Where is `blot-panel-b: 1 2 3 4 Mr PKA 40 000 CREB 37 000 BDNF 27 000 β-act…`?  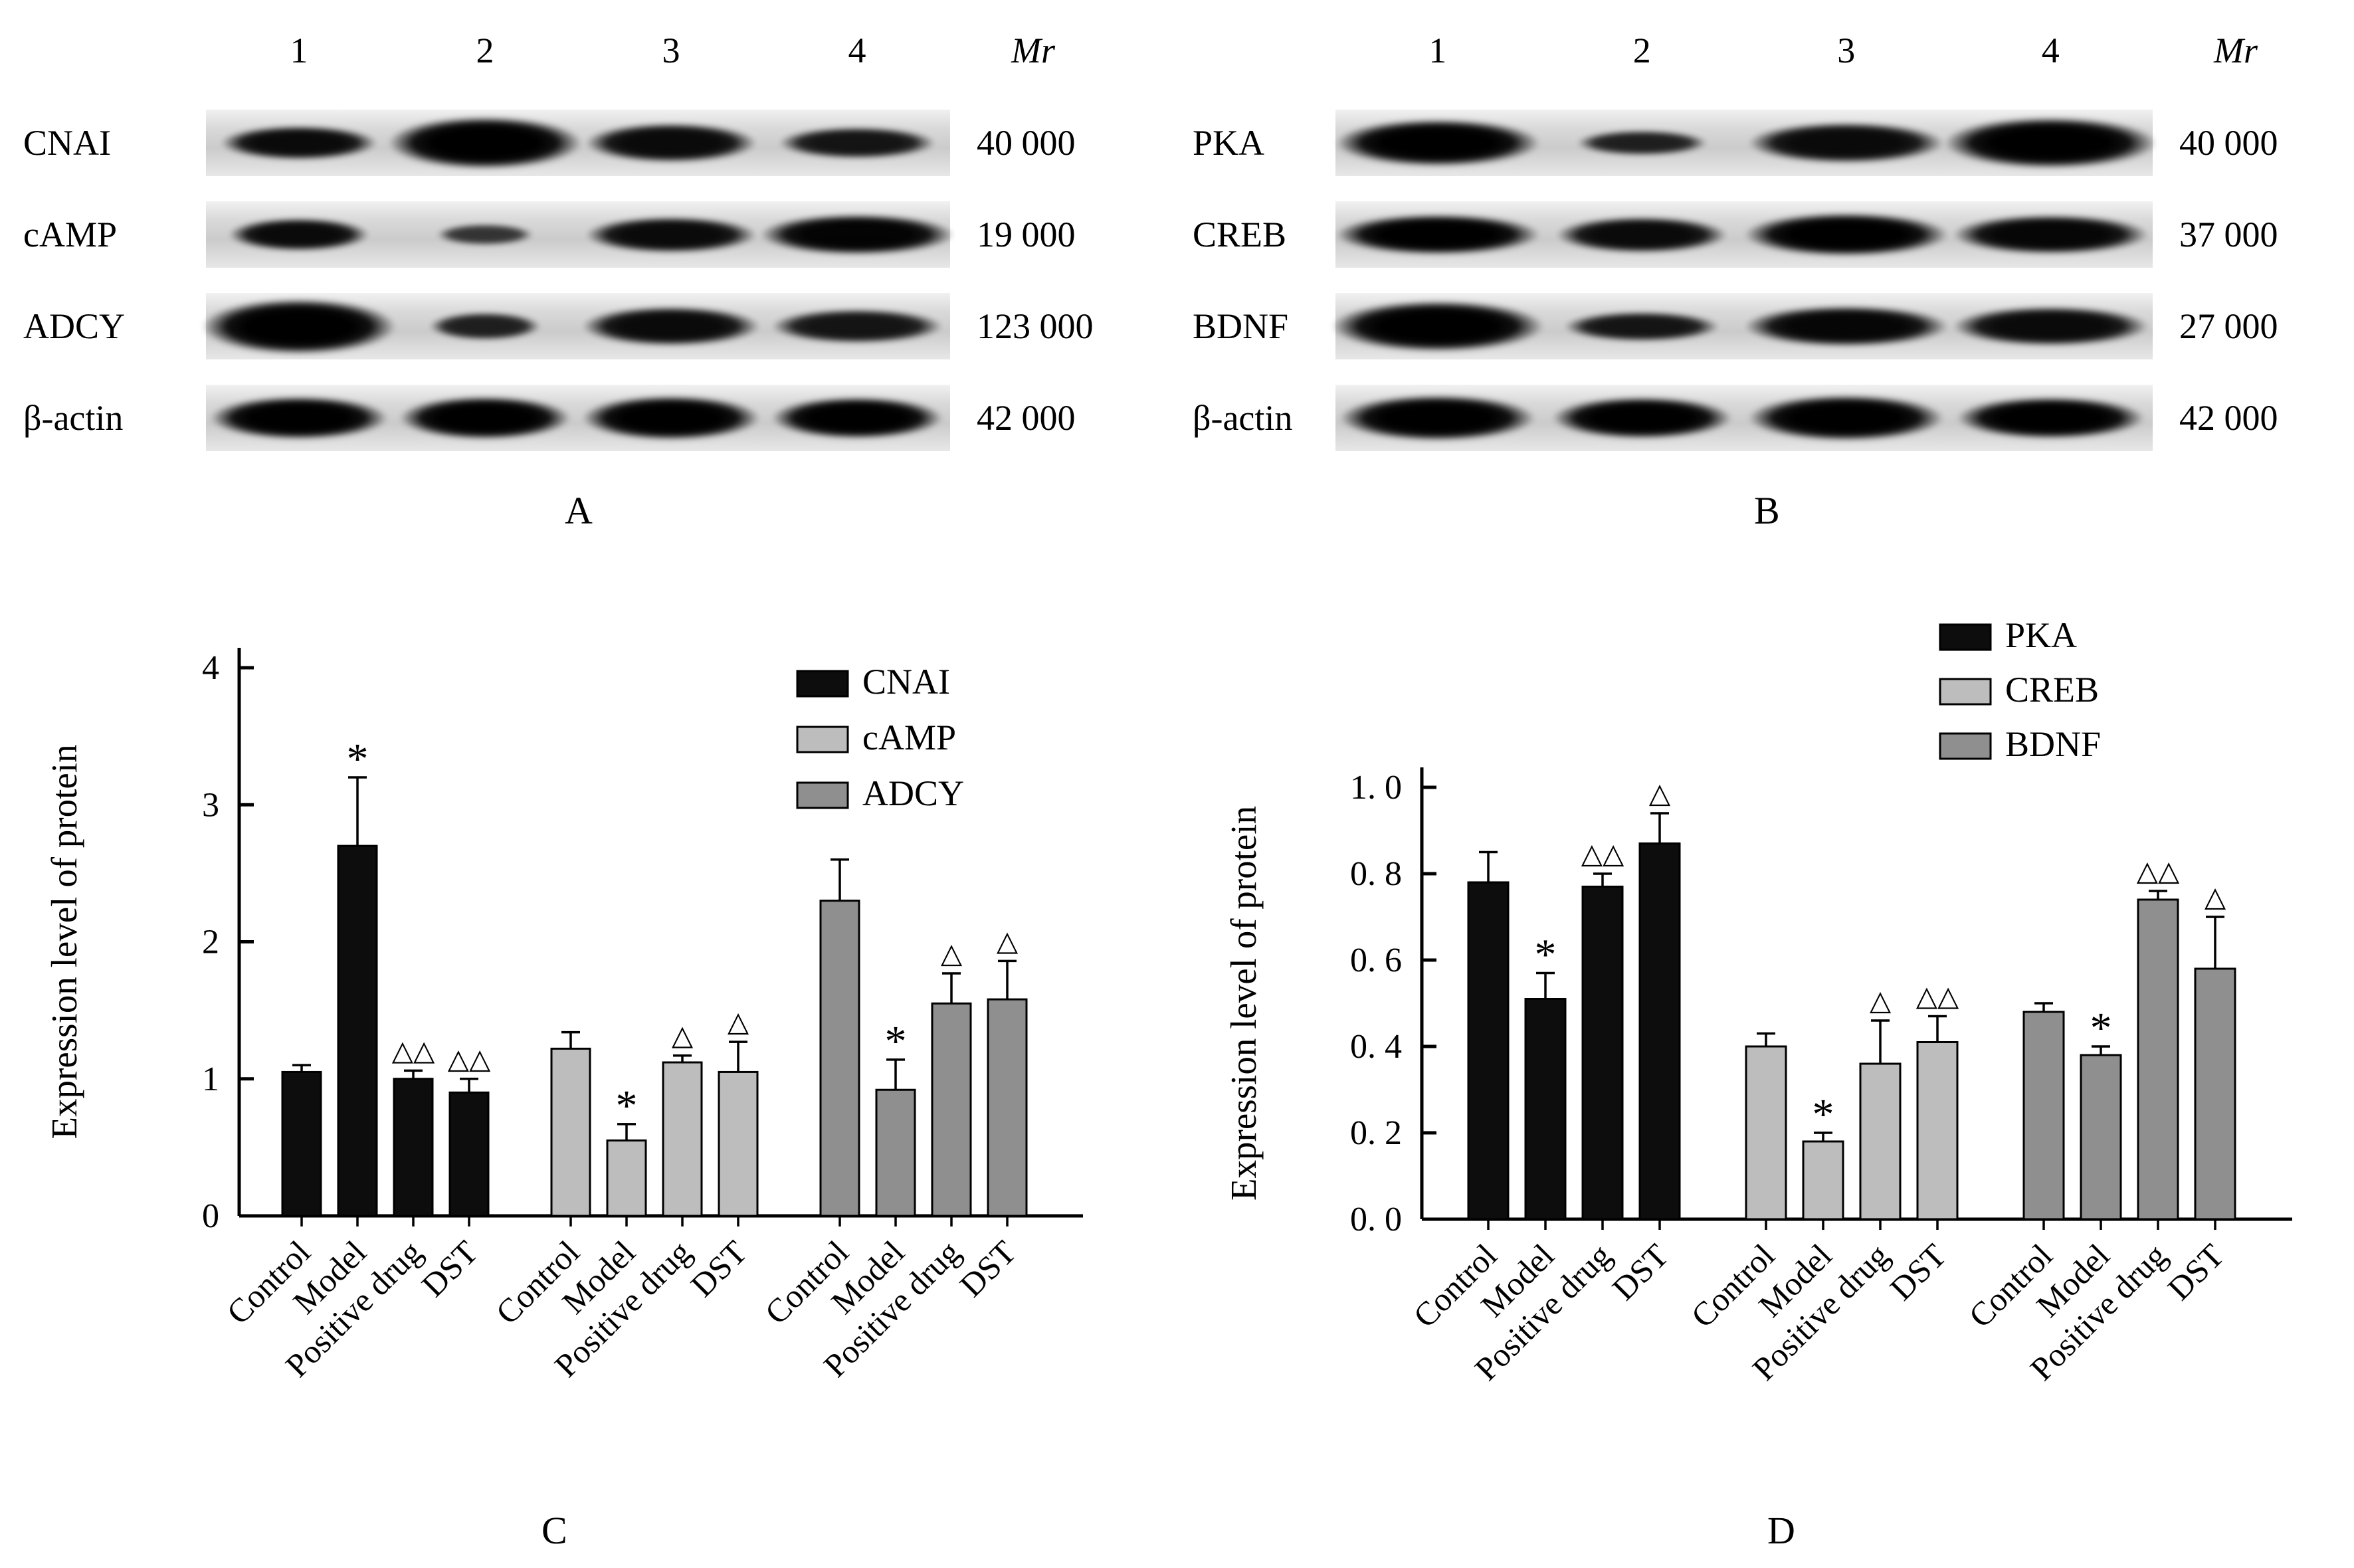 blot-panel-b: 1 2 3 4 Mr PKA 40 000 CREB 37 000 BDNF 27 000 β-act… is located at coordinates (1764, 252).